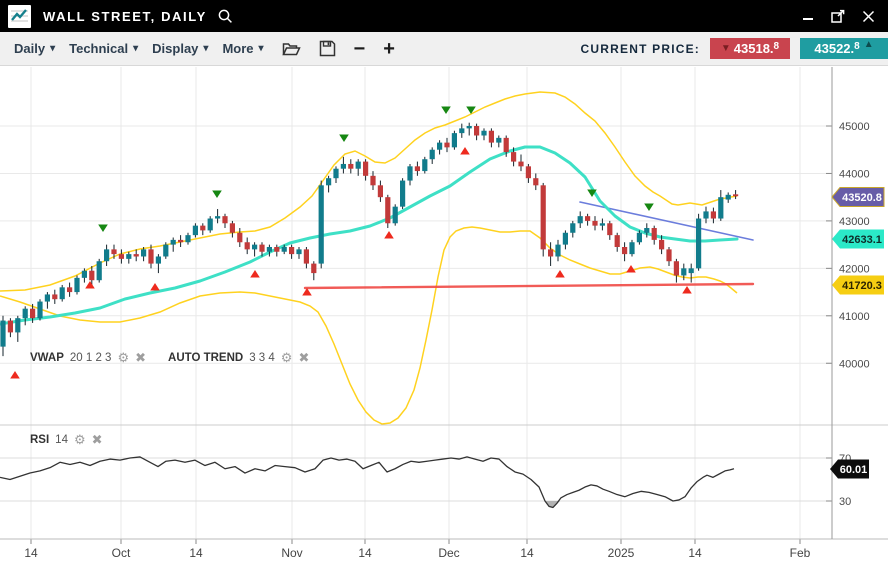  I want to click on menu-technical: Technical ▾, so click(103, 48).